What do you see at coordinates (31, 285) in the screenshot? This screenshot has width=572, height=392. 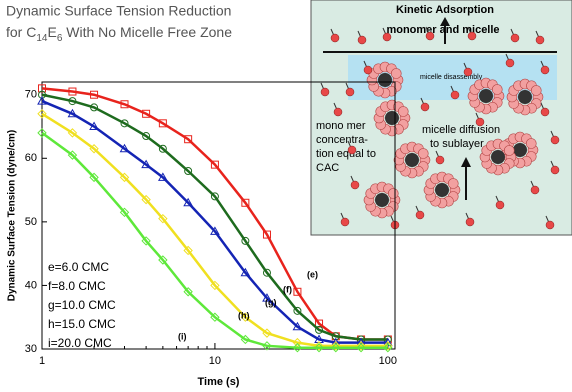 I see `y-tick-label: 40` at bounding box center [31, 285].